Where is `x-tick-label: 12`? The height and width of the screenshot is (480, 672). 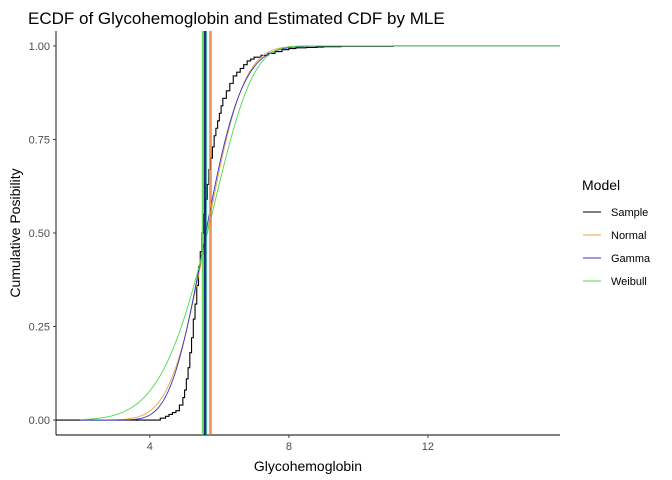
x-tick-label: 12 is located at coordinates (428, 447).